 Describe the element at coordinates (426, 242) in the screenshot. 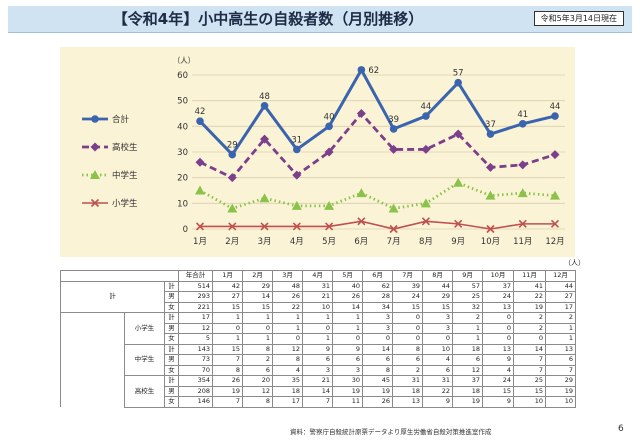

I see `x-tick-label: 8月` at that location.